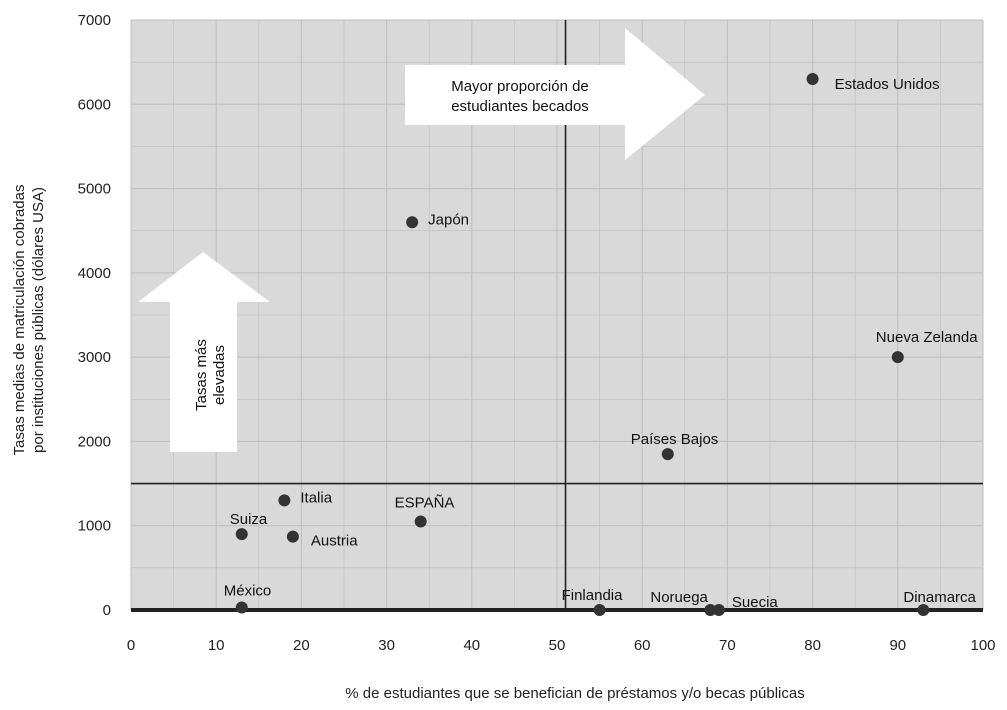 This screenshot has width=1007, height=710. What do you see at coordinates (420, 521) in the screenshot?
I see `point-espana` at bounding box center [420, 521].